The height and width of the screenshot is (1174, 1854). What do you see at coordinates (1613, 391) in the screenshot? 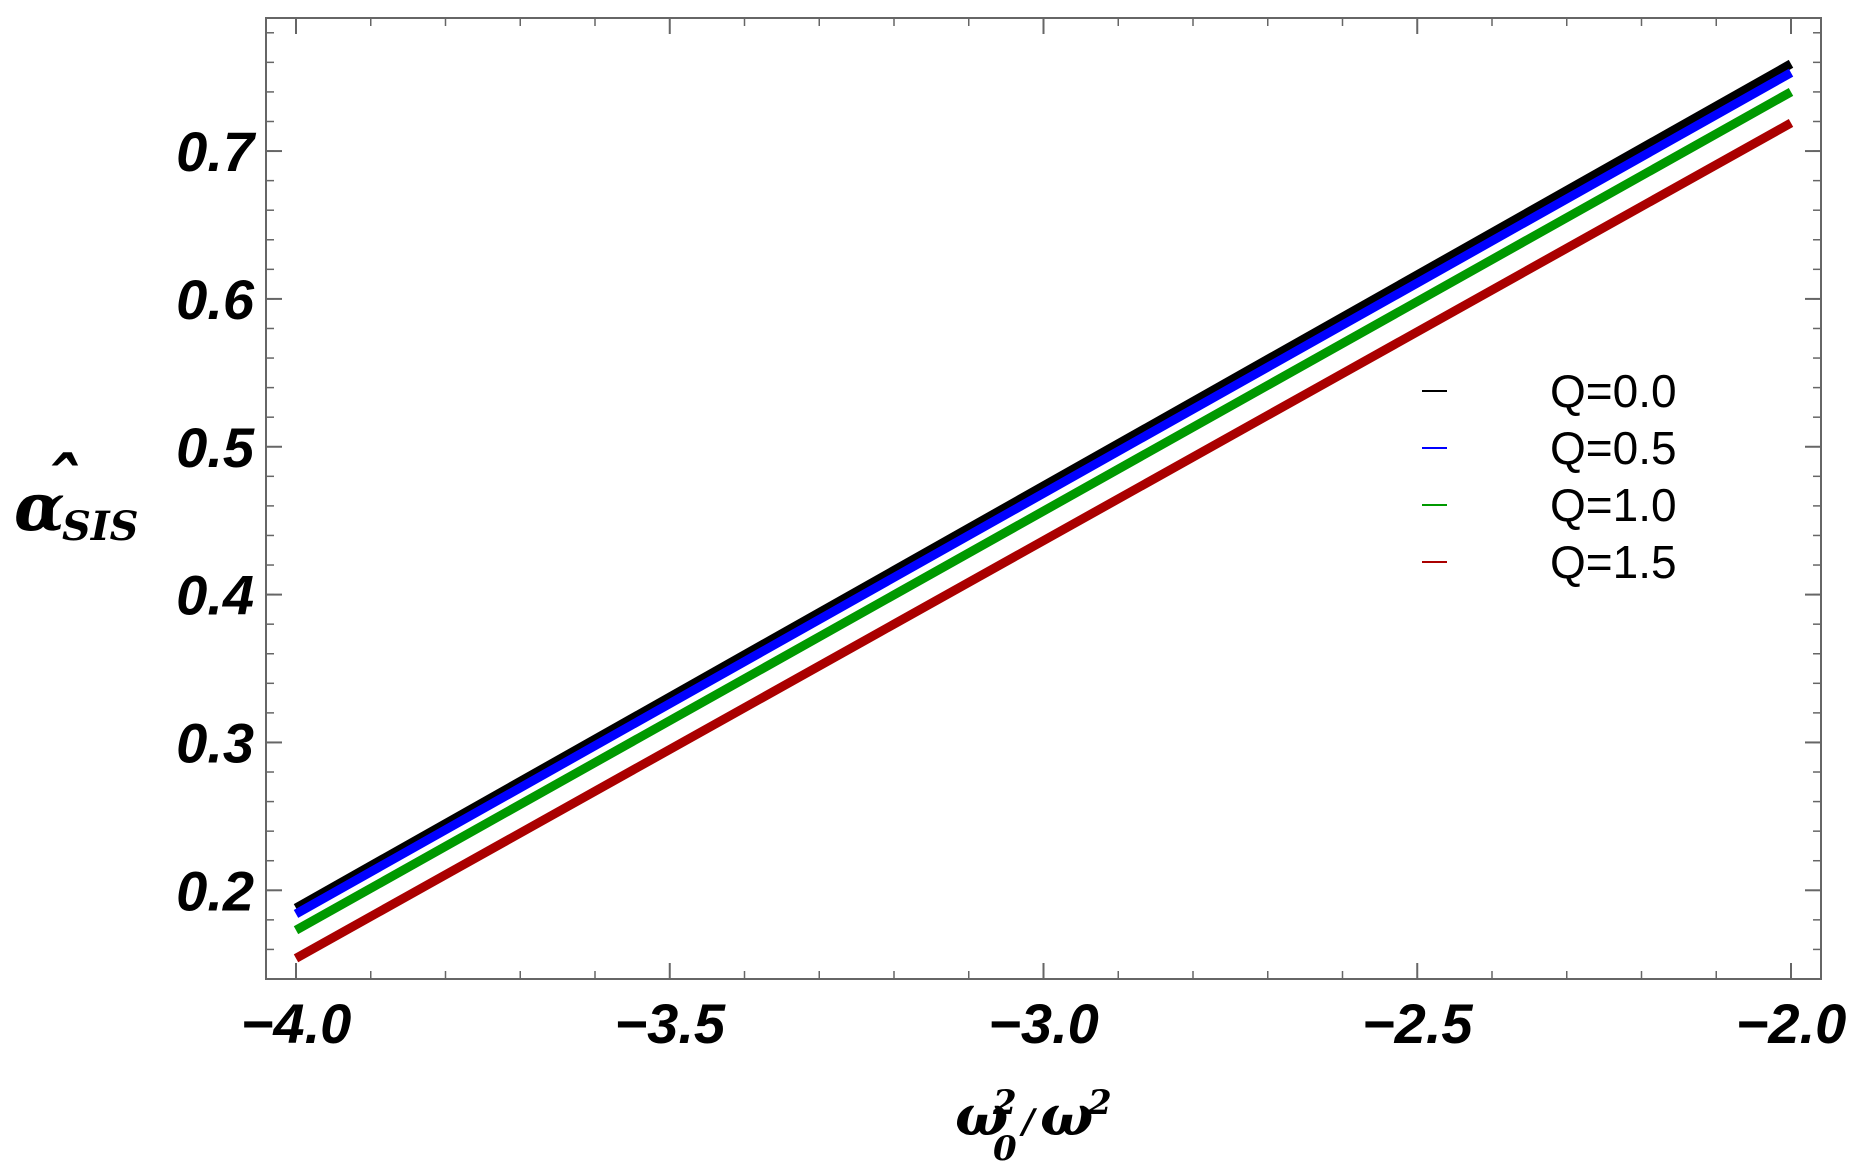
I see `legend-label: Q=0.0` at bounding box center [1613, 391].